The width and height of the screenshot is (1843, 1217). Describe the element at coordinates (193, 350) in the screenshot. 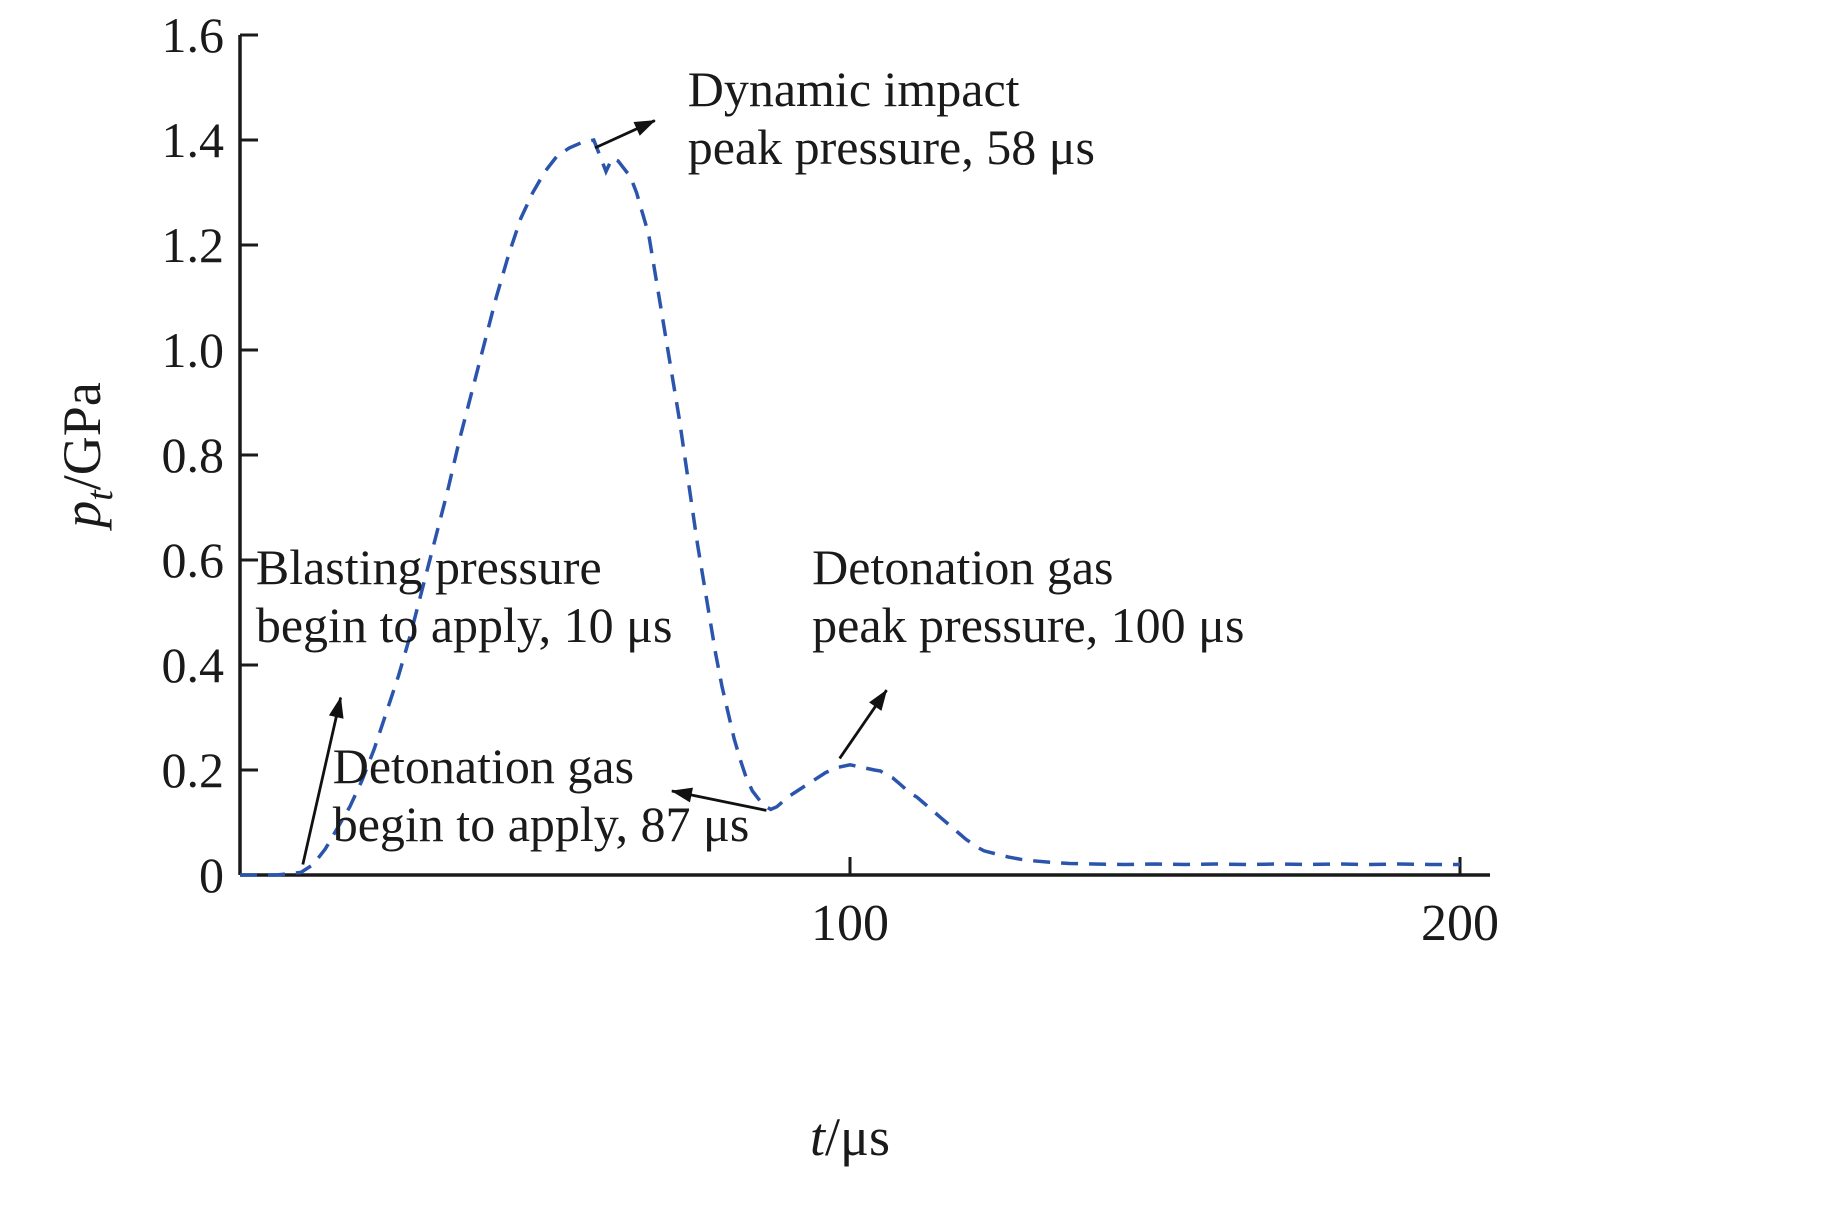

I see `y-tick-label: 1.0` at that location.